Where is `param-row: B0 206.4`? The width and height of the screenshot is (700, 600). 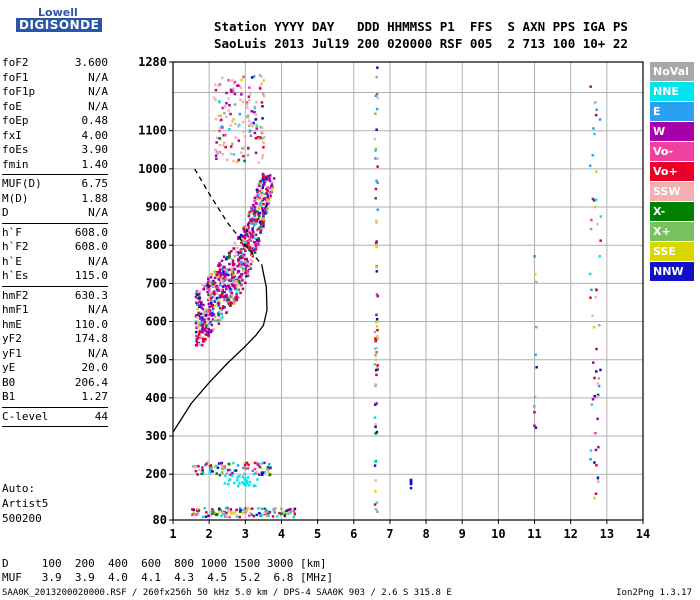
param-row: B0 206.4 is located at coordinates (55, 383).